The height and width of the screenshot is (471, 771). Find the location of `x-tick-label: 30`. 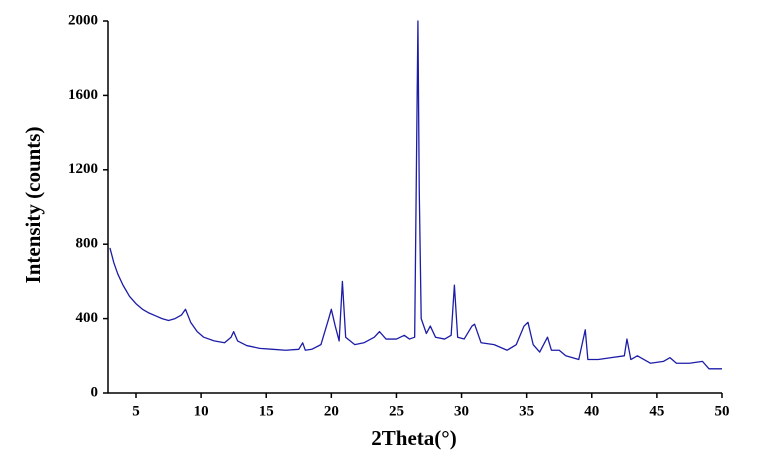

x-tick-label: 30 is located at coordinates (461, 411).